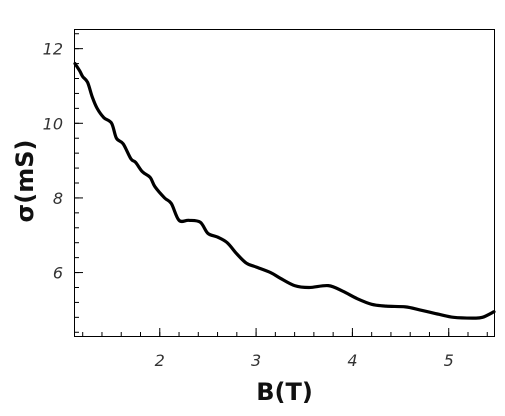 This screenshot has width=505, height=416. Describe the element at coordinates (58, 273) in the screenshot. I see `y-tick-label: 6` at that location.